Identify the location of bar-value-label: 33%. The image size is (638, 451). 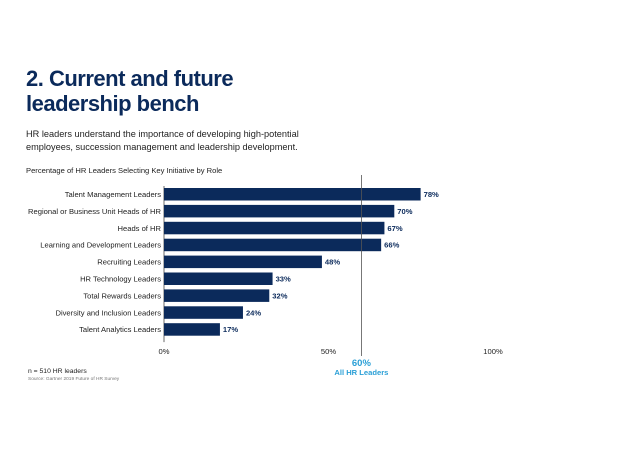
(283, 278).